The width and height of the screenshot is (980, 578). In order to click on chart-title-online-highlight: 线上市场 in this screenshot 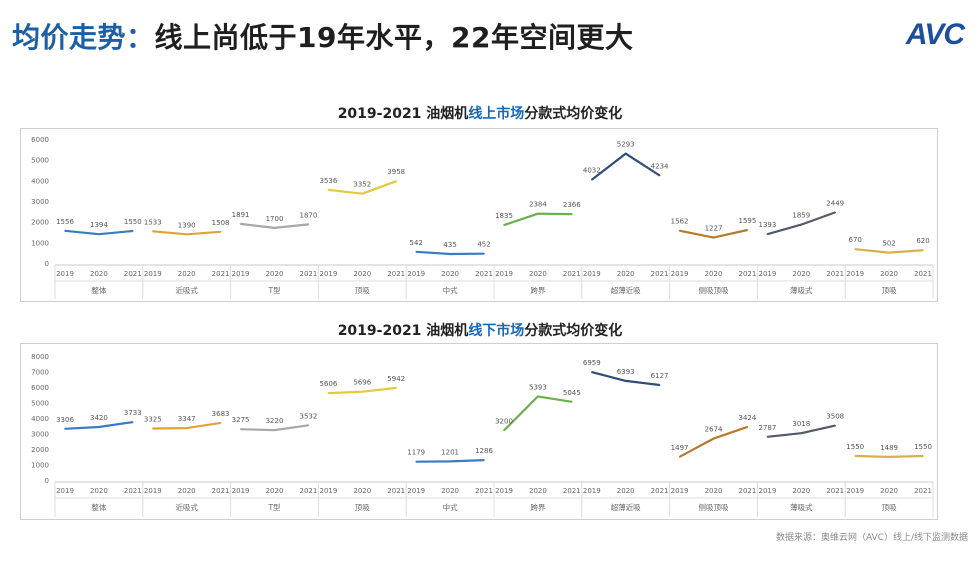, I will do `click(496, 114)`.